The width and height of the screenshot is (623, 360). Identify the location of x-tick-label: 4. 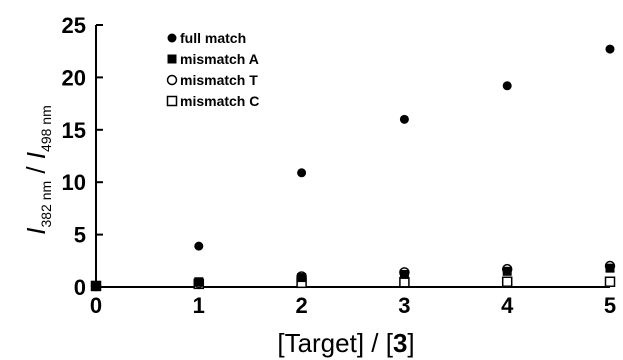
(507, 305).